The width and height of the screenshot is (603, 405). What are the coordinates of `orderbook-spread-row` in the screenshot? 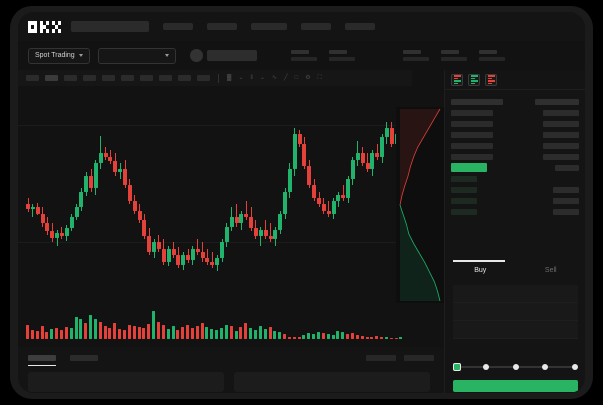 It's located at (515, 167).